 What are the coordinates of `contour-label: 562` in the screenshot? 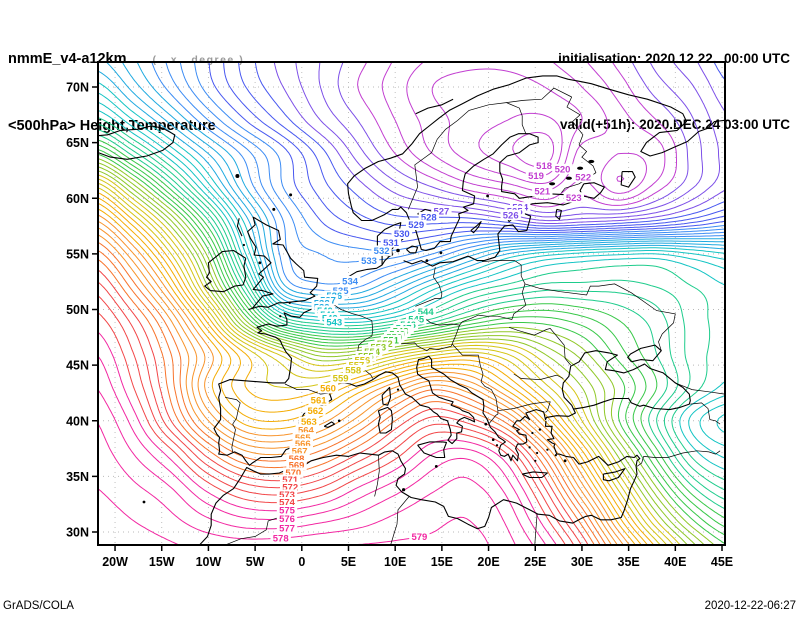 It's located at (315, 411).